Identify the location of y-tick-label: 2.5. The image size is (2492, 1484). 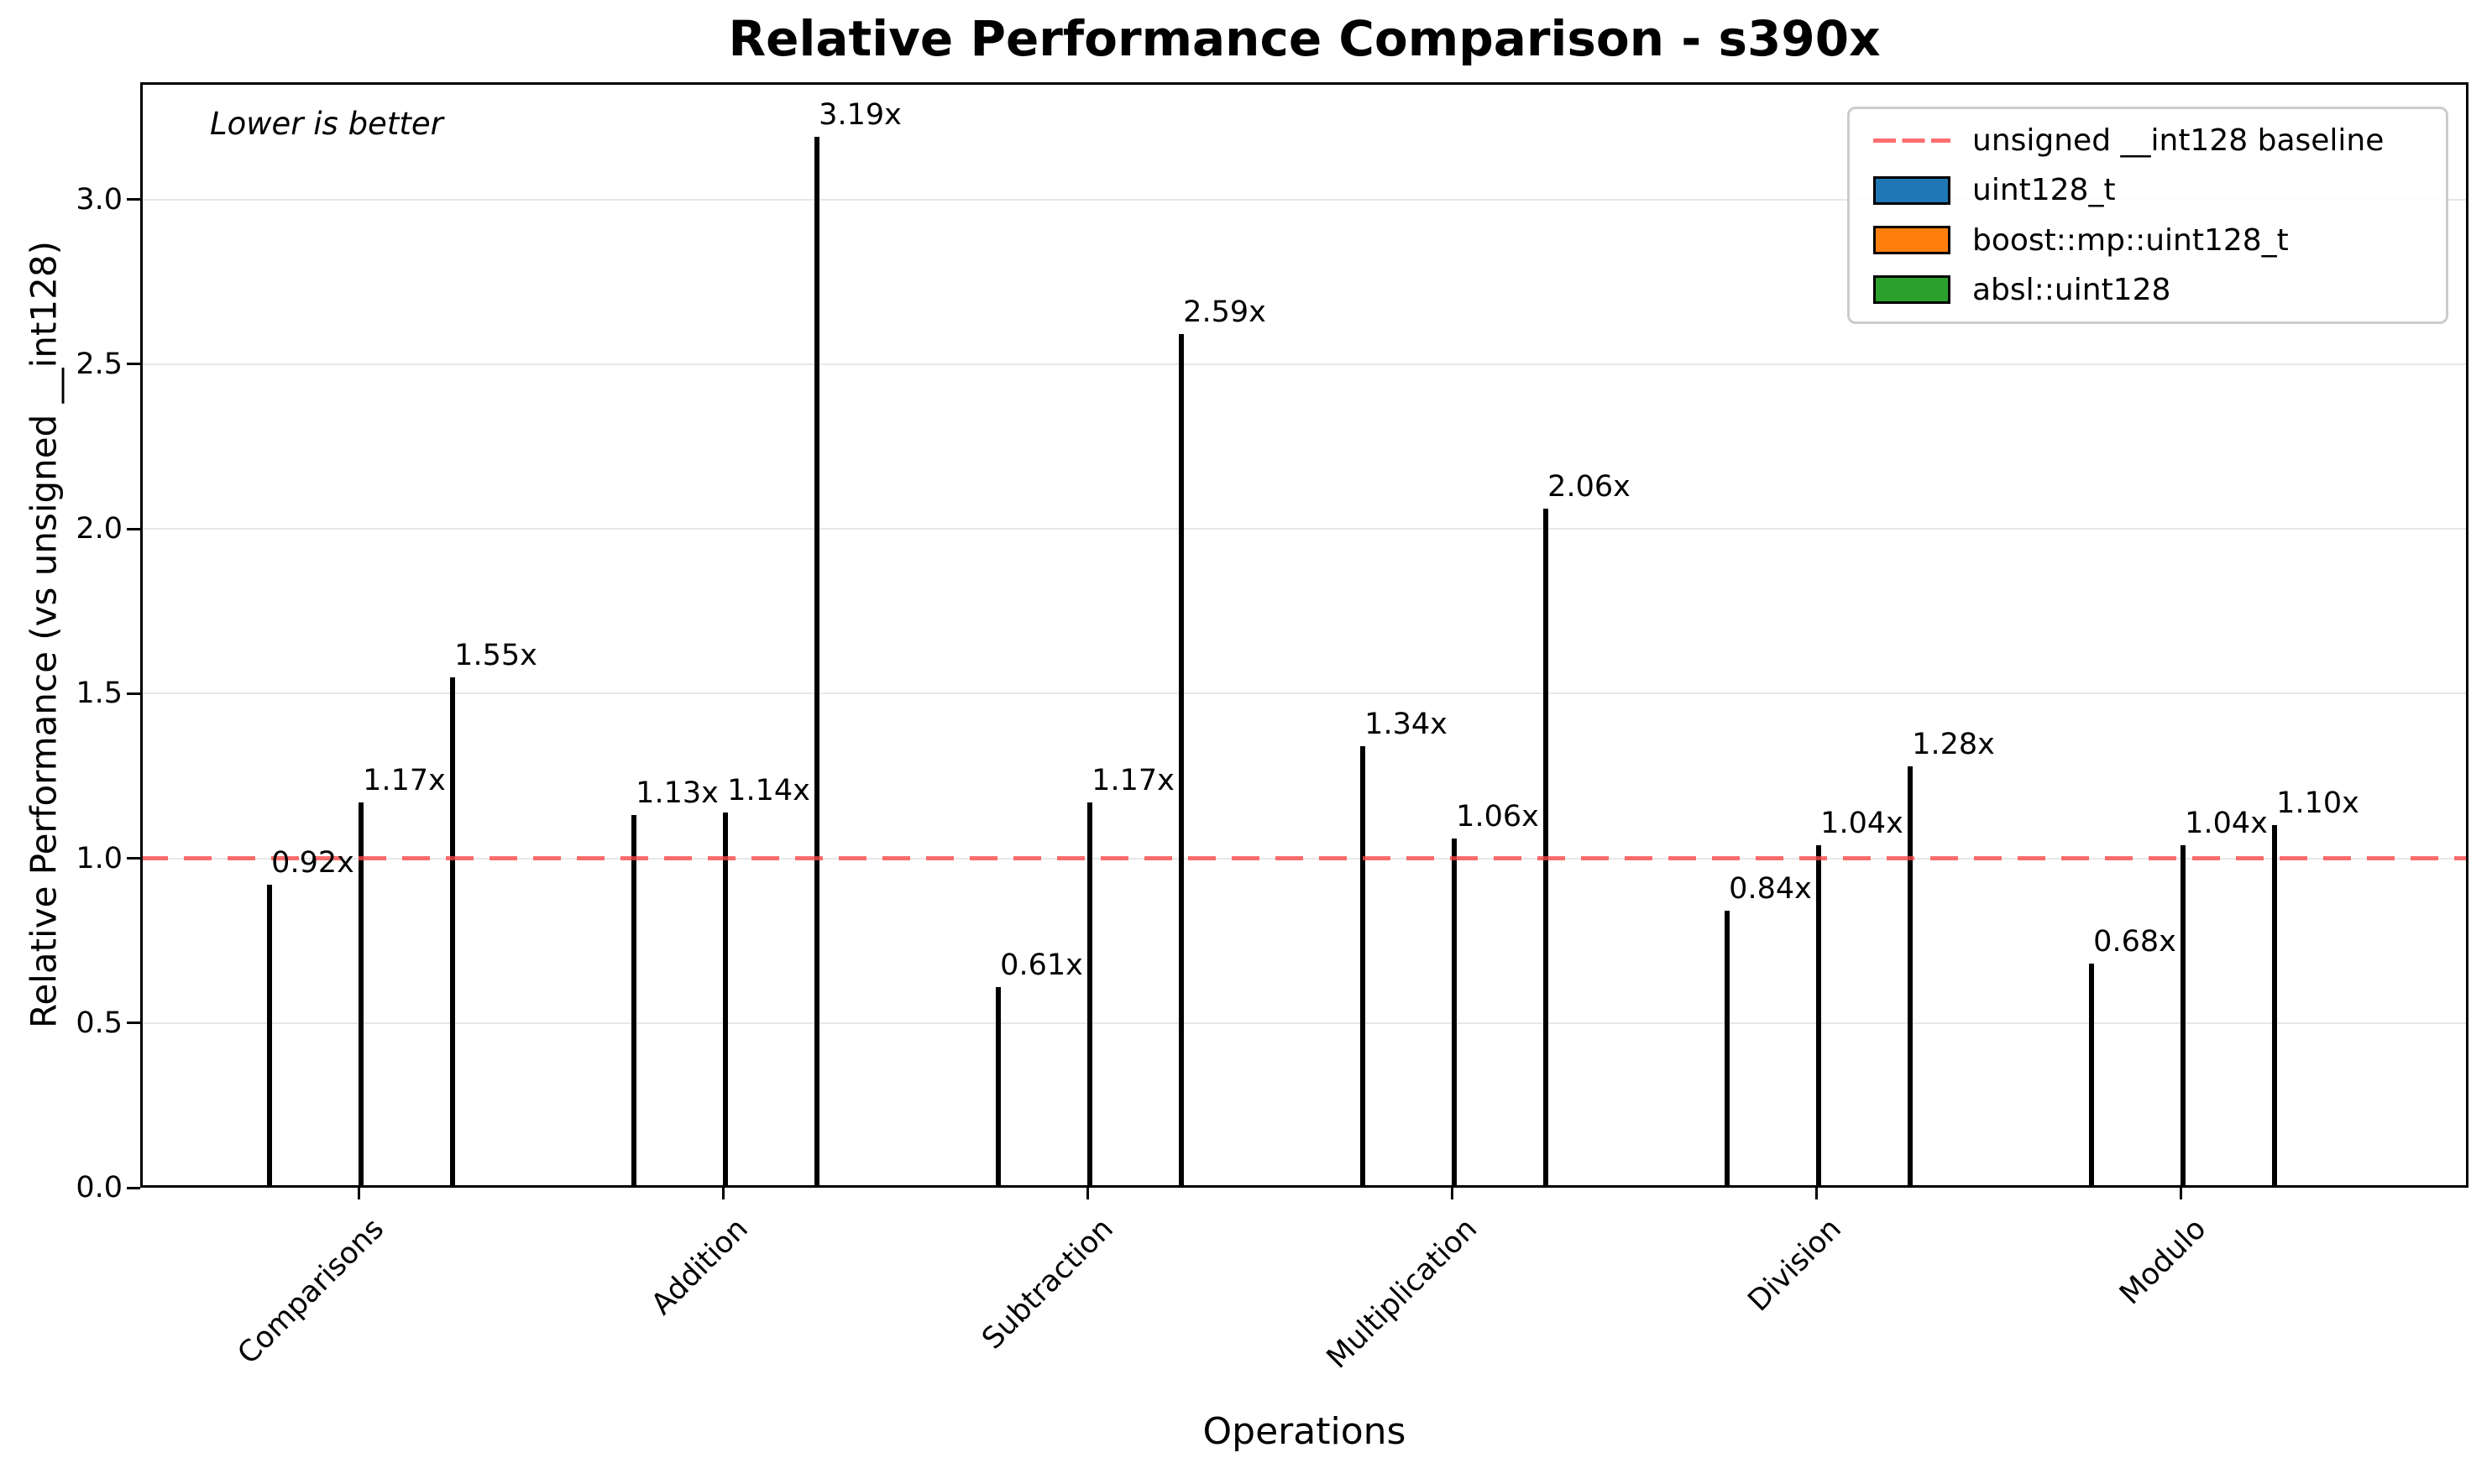
(99, 364).